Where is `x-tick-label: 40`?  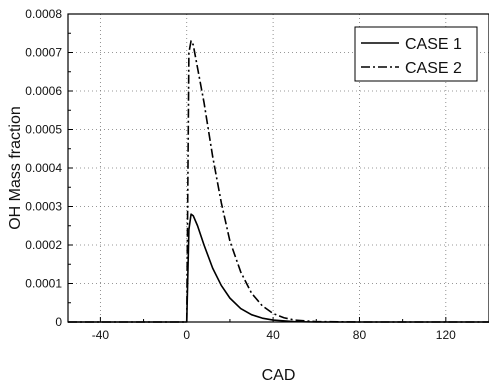 x-tick-label: 40 is located at coordinates (273, 335).